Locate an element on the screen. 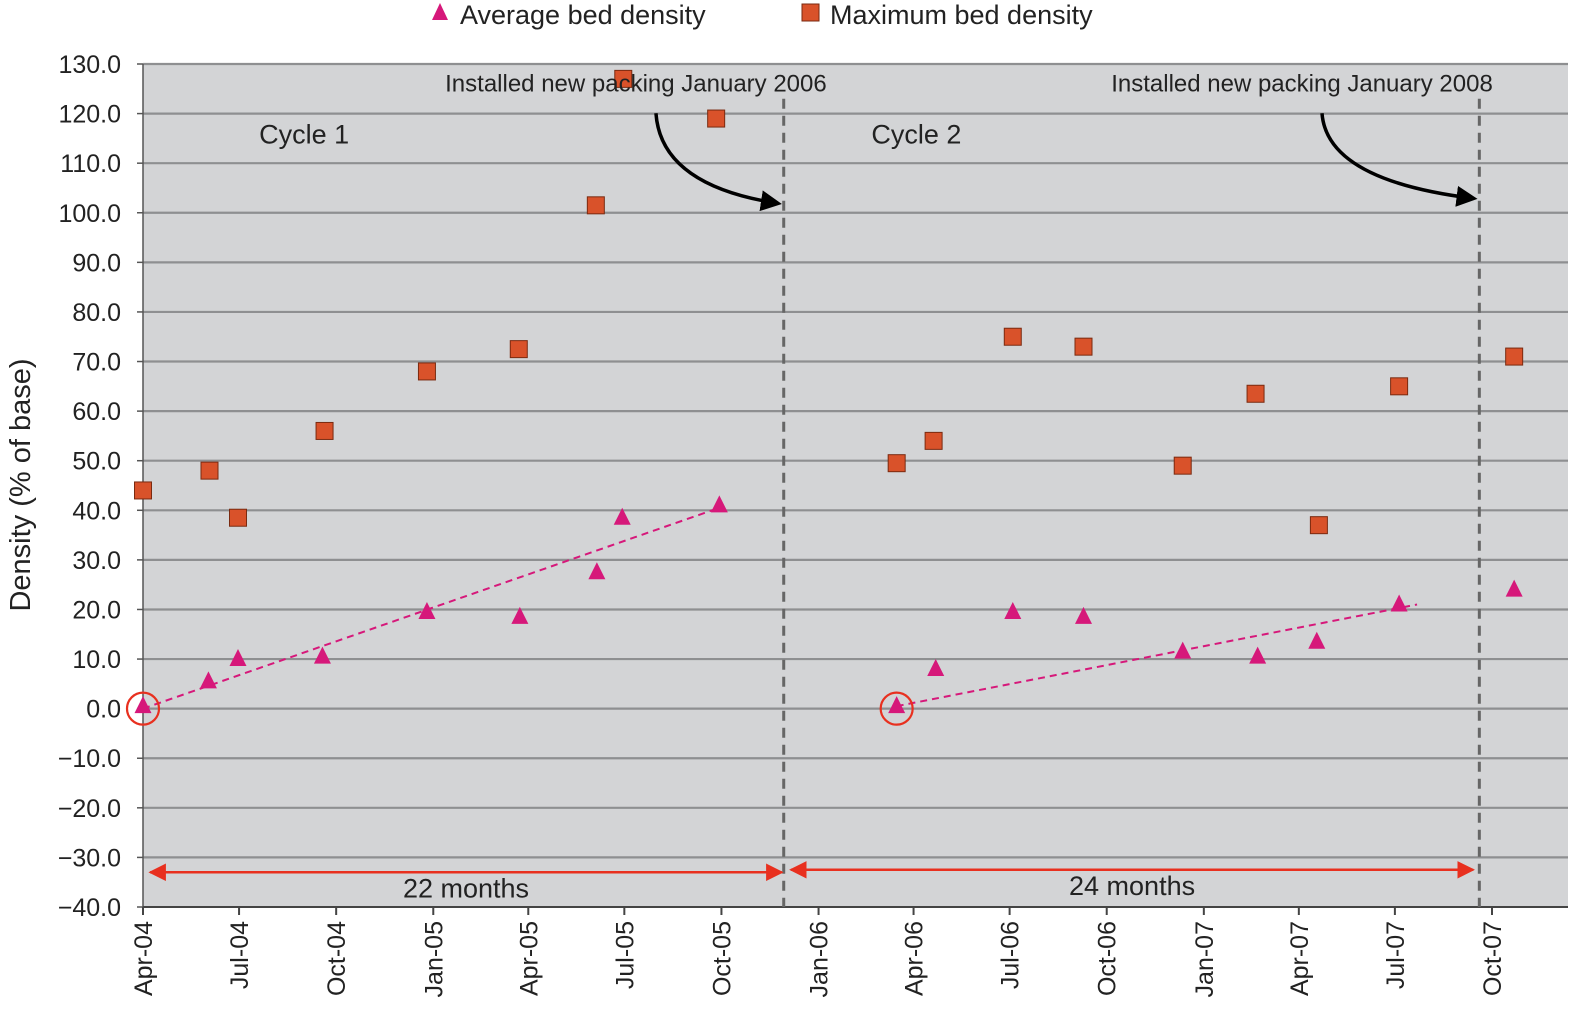 The image size is (1580, 1021). legend-average-label: Average bed density is located at coordinates (583, 15).